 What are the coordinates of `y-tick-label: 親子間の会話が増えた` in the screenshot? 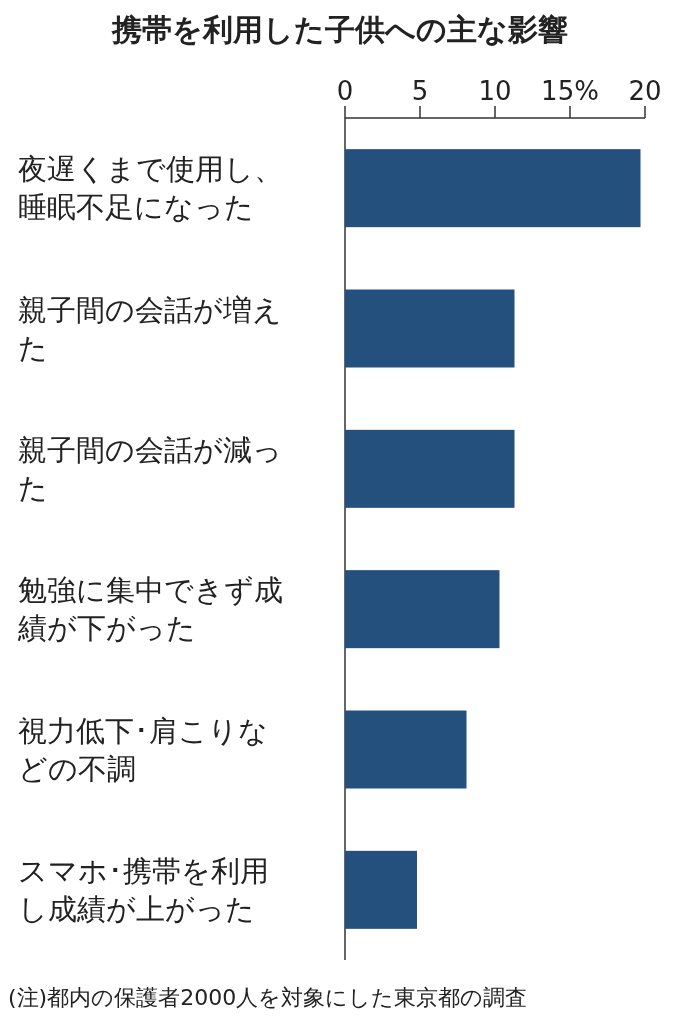 It's located at (150, 328).